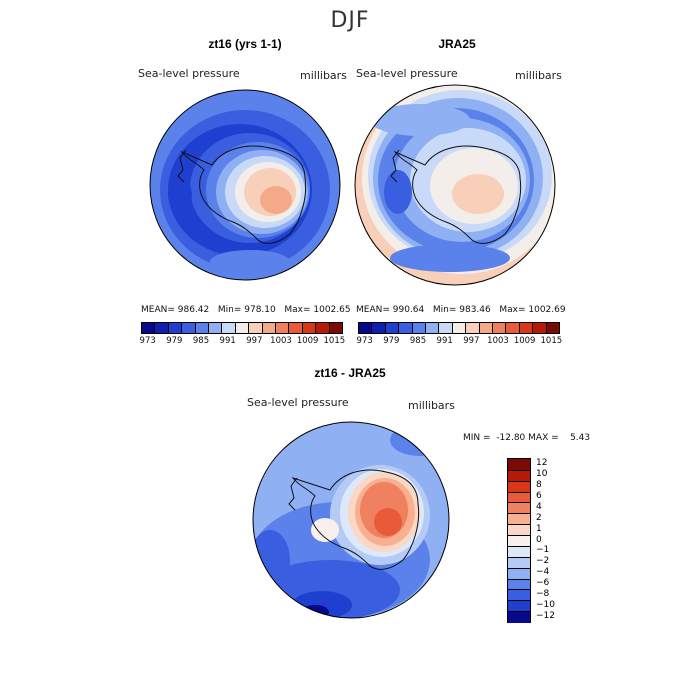 The height and width of the screenshot is (700, 700). Describe the element at coordinates (457, 44) in the screenshot. I see `panel2-title: JRA25` at that location.